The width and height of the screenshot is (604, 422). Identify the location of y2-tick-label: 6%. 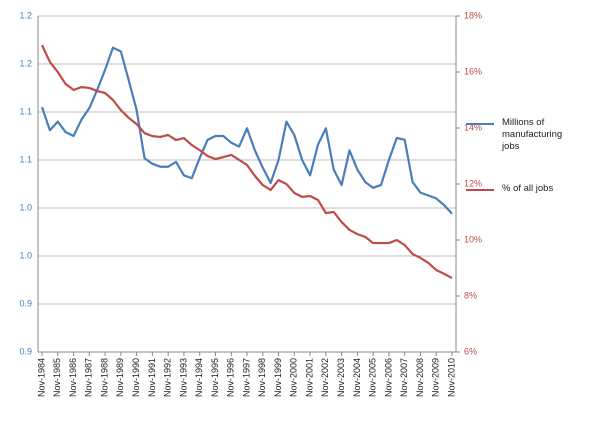
(470, 351).